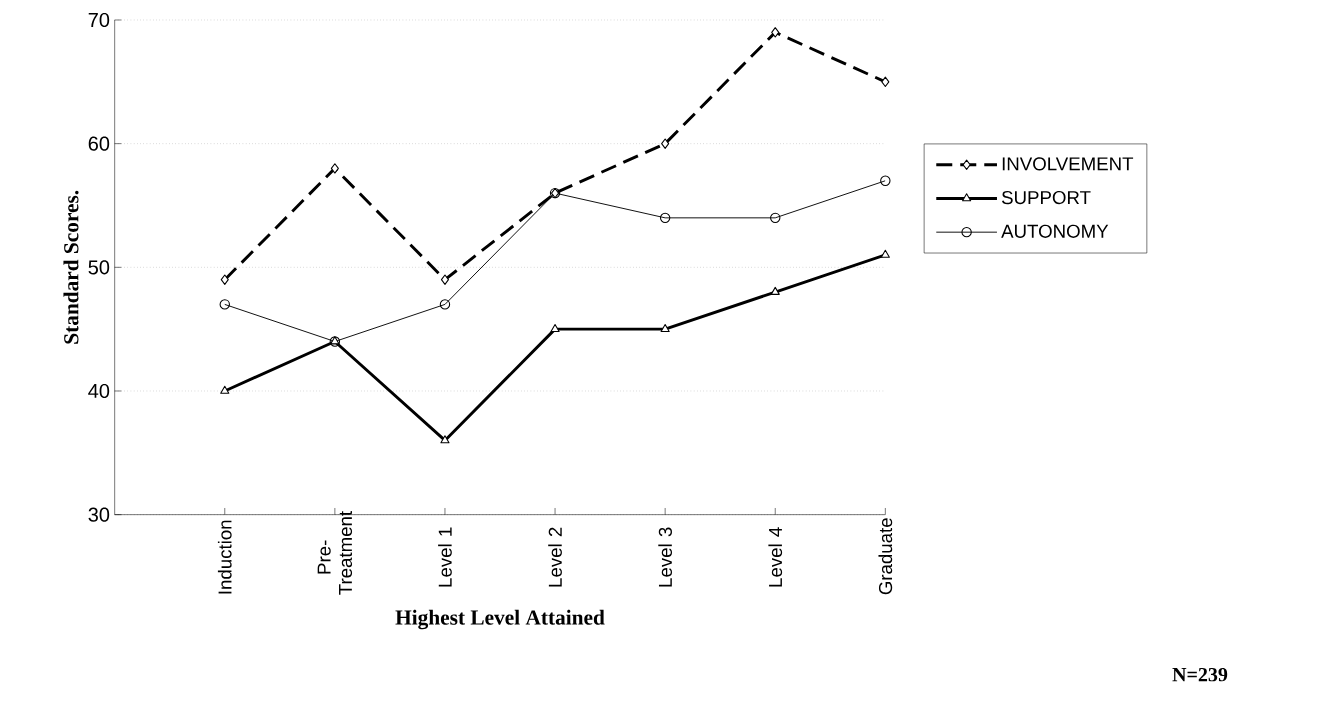 The width and height of the screenshot is (1322, 712). What do you see at coordinates (1068, 164) in the screenshot?
I see `legend-label: INVOLVEMENT` at bounding box center [1068, 164].